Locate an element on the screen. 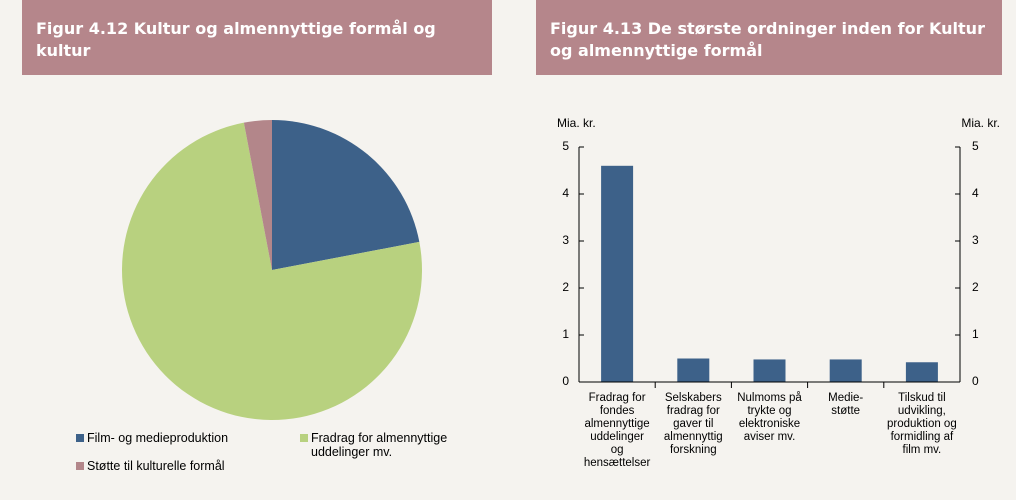 The image size is (1016, 500). legend-label: Fradrag for almennyttige uddelinger mv. is located at coordinates (379, 445).